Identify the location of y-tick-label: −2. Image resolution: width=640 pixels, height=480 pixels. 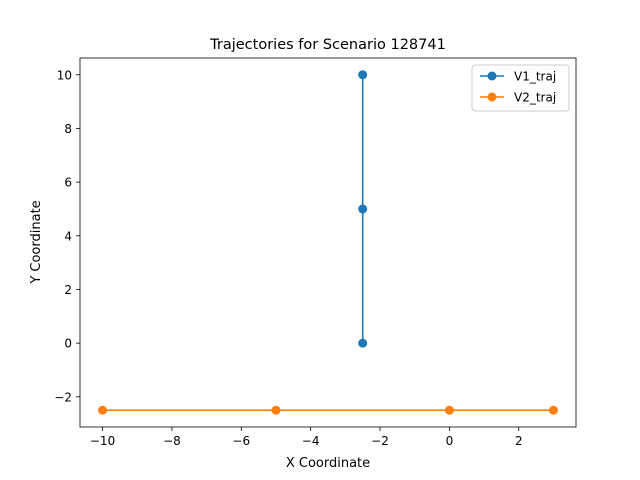
(63, 397).